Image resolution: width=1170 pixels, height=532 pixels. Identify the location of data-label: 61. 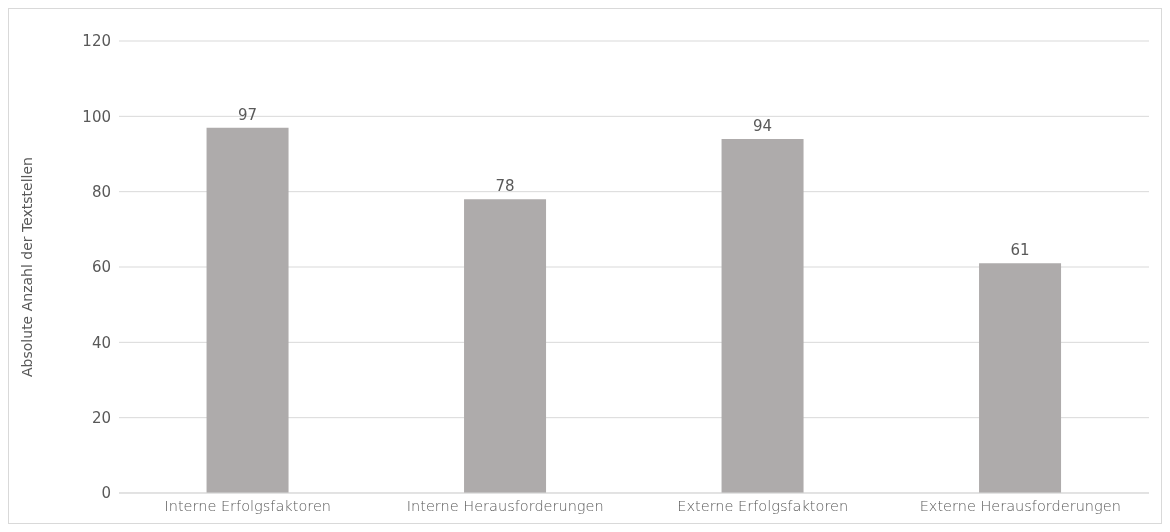
(1020, 250).